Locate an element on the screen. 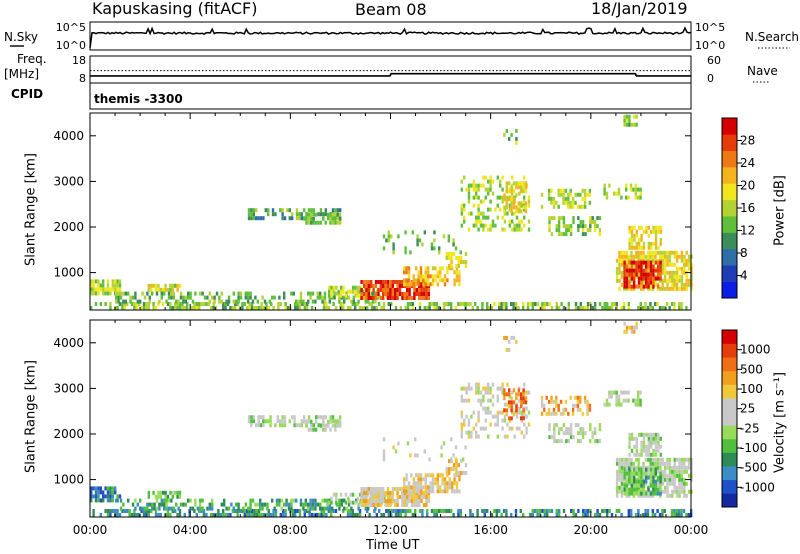 This screenshot has height=554, width=800. cpid-text: themis -3300 is located at coordinates (138, 99).